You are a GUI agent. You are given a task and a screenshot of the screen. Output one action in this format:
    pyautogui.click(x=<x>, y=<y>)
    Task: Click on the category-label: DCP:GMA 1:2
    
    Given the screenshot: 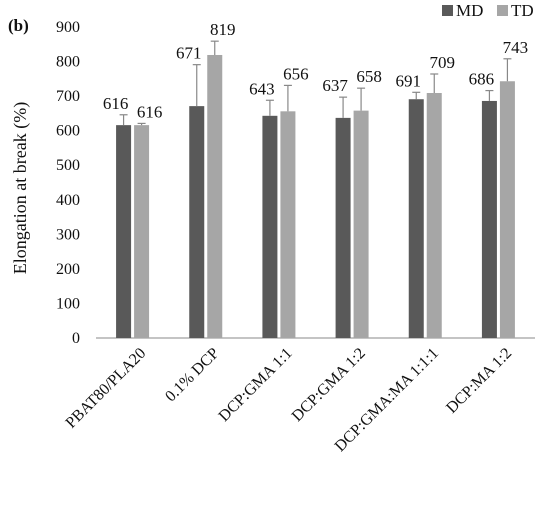 What is the action you would take?
    pyautogui.click(x=329, y=385)
    